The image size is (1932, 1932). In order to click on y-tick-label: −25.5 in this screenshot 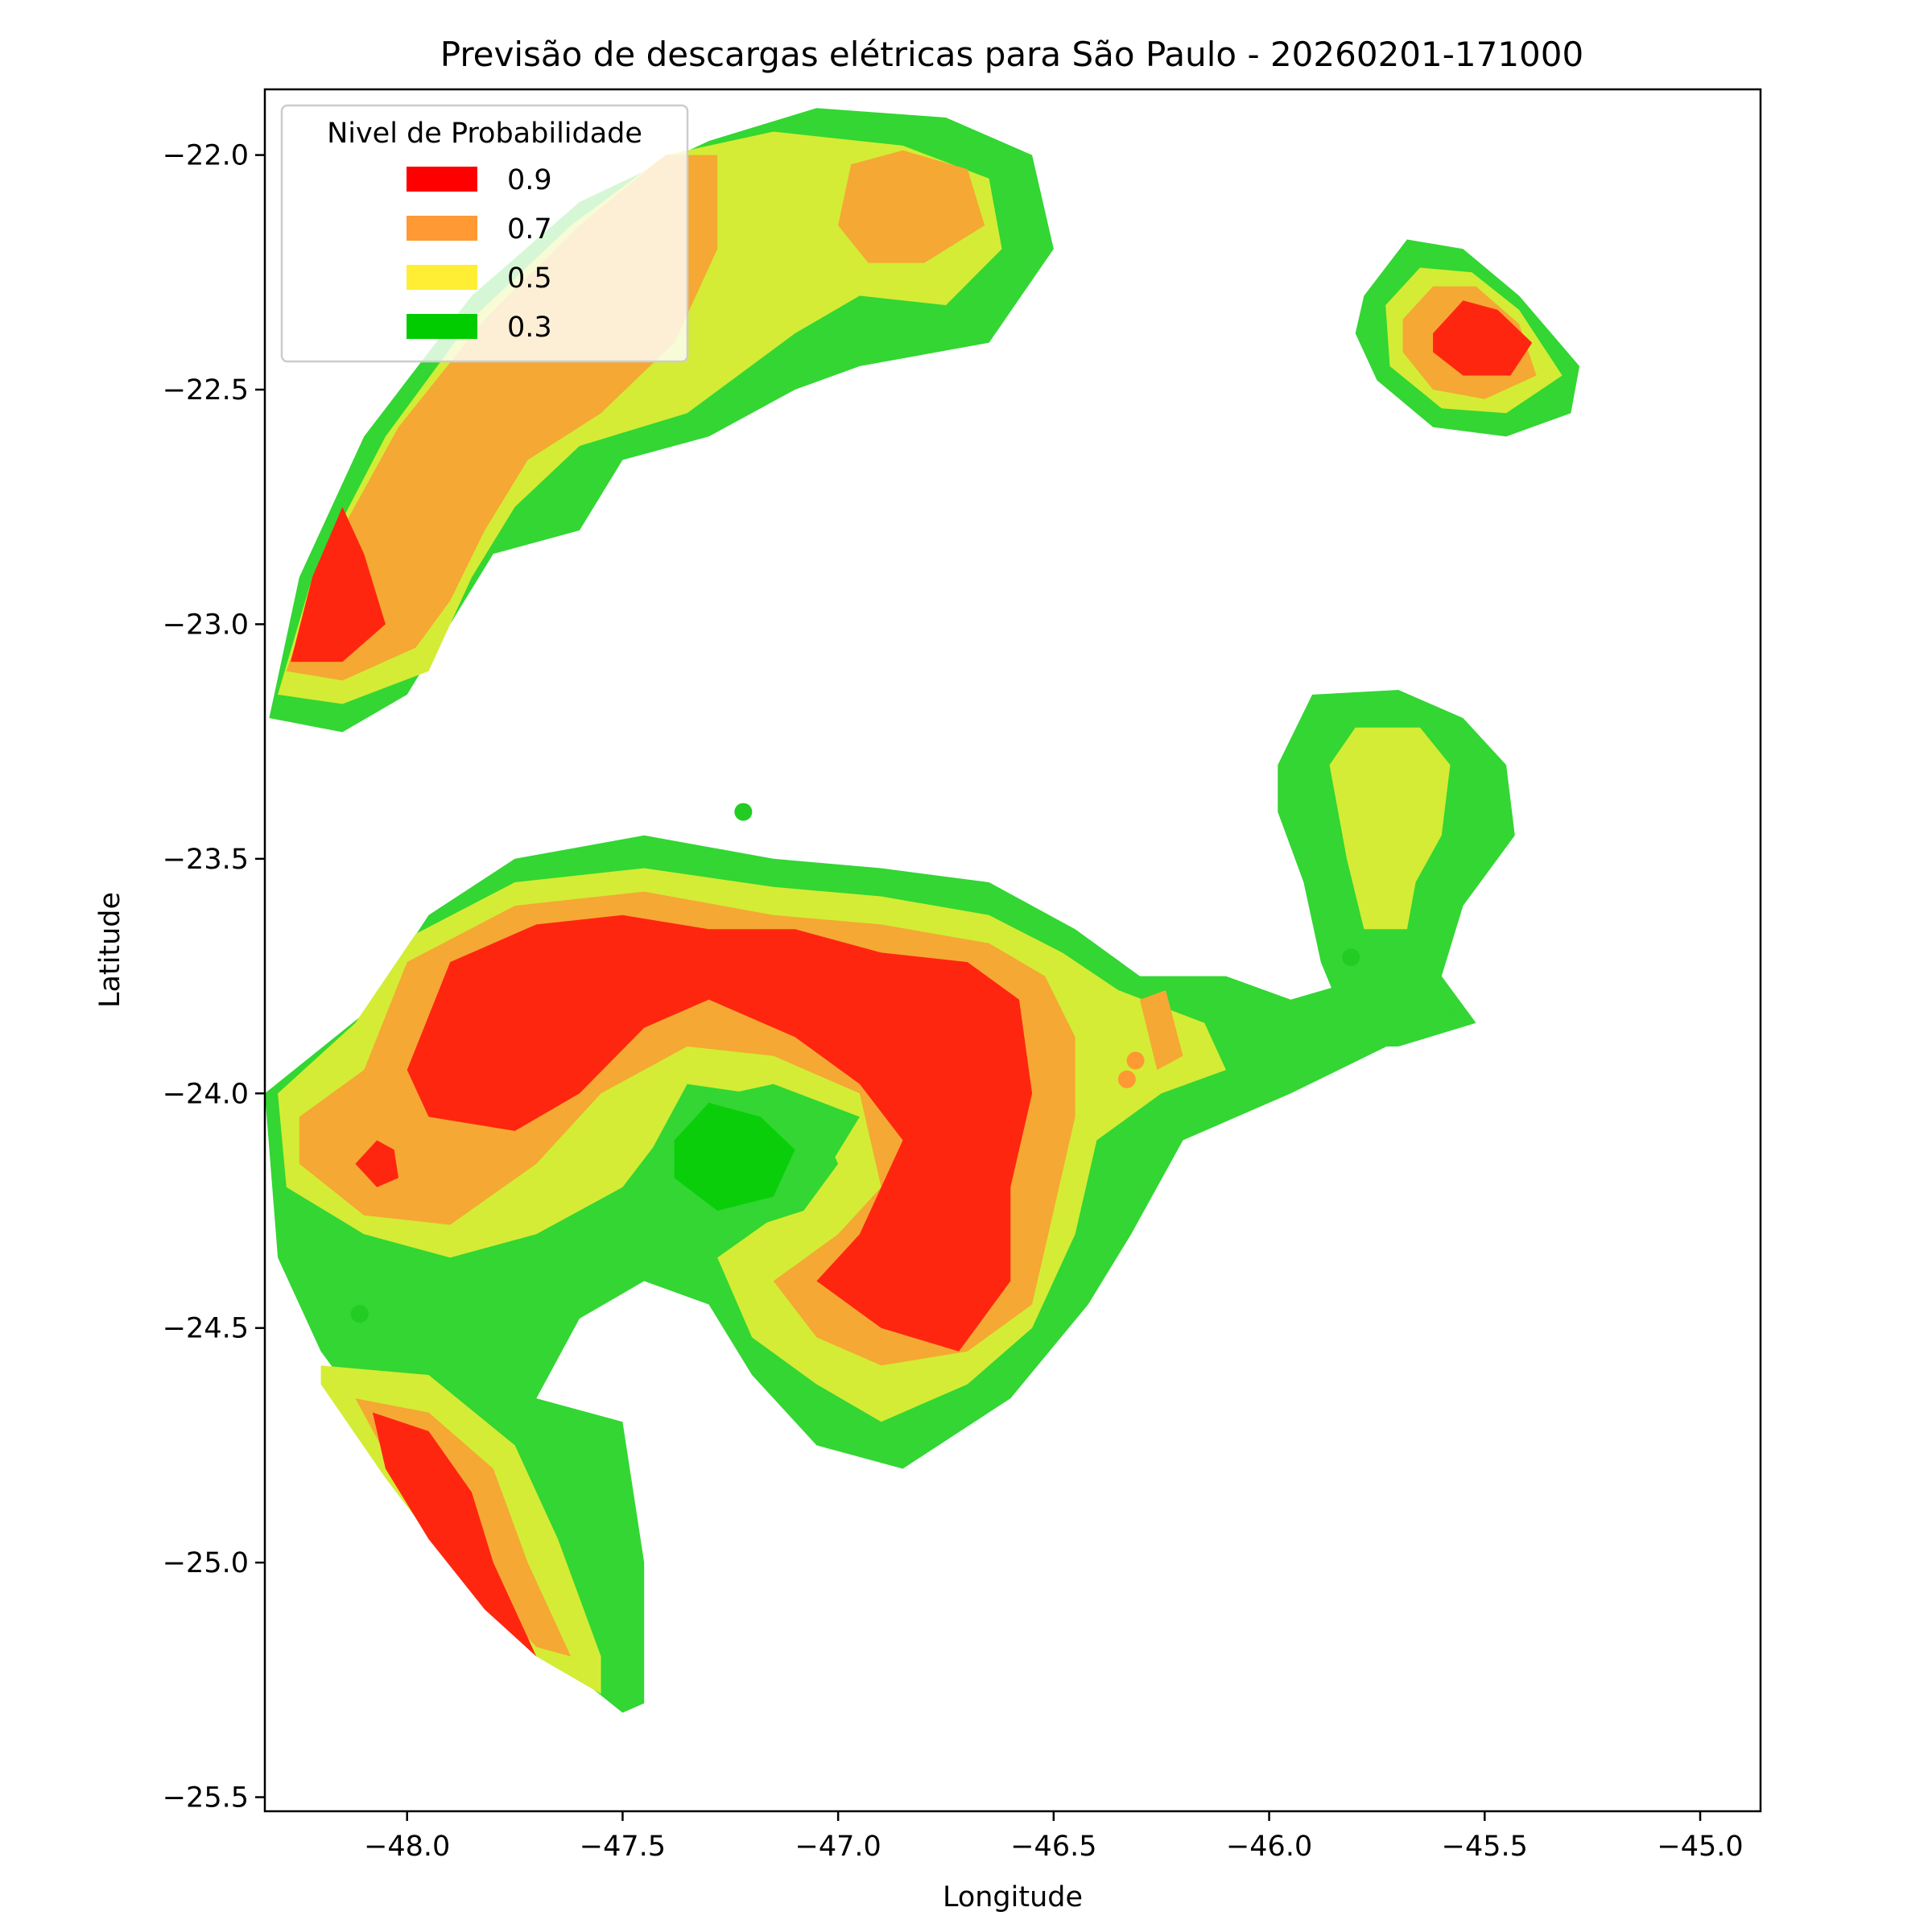, I will do `click(206, 1798)`.